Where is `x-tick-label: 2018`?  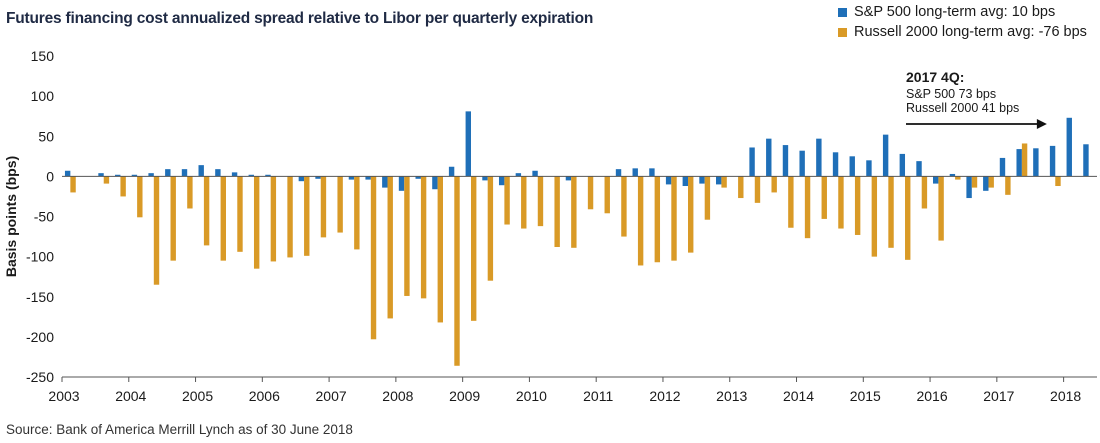 x-tick-label: 2018 is located at coordinates (1065, 396).